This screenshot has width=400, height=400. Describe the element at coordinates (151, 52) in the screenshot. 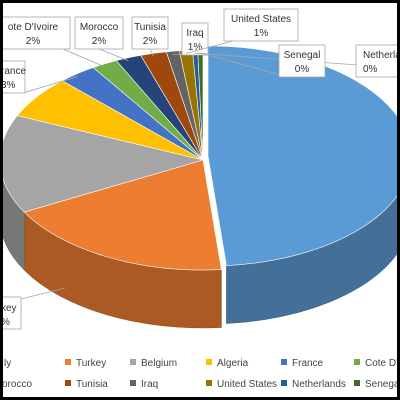

I see `leader-line-tunisia` at that location.